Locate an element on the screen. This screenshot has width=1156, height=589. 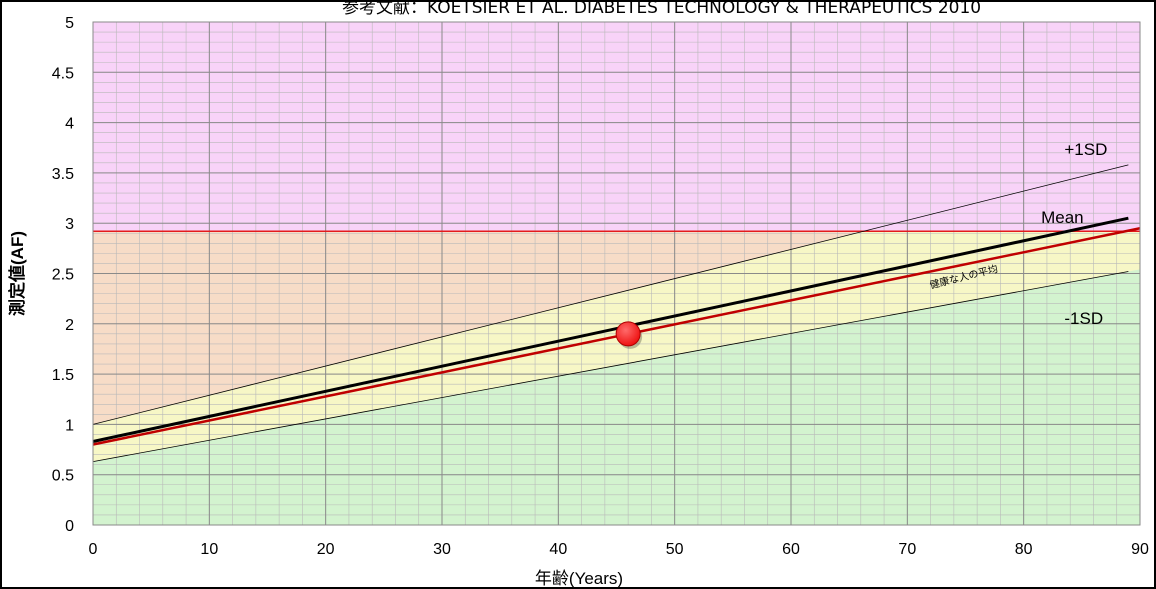
y-tick-label: 1 is located at coordinates (69, 425).